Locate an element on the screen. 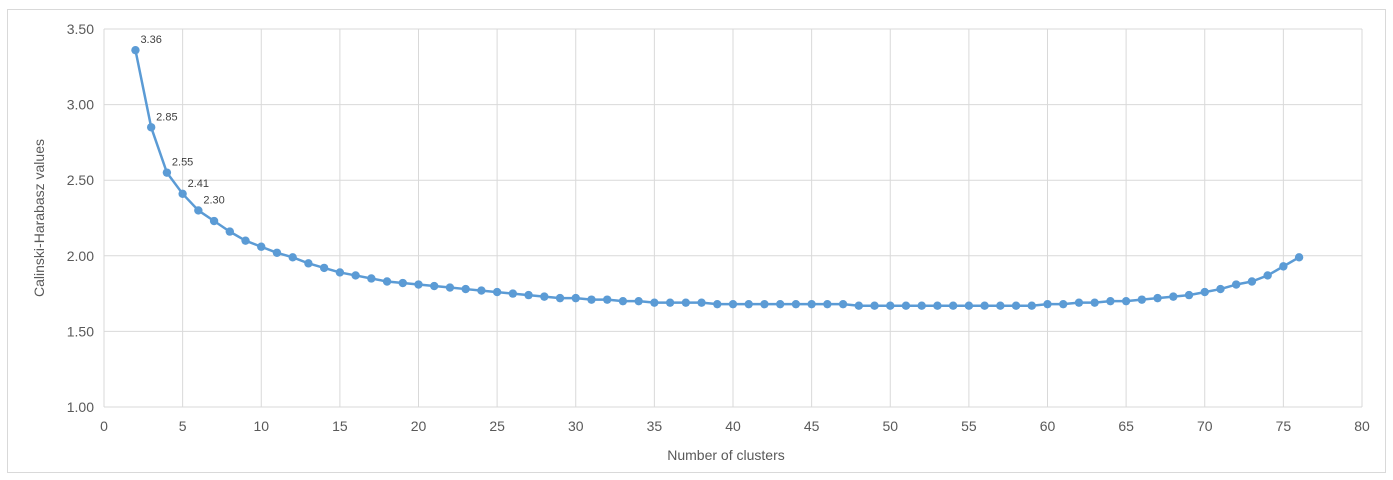 This screenshot has width=1393, height=480. x-tick-label: 20 is located at coordinates (419, 426).